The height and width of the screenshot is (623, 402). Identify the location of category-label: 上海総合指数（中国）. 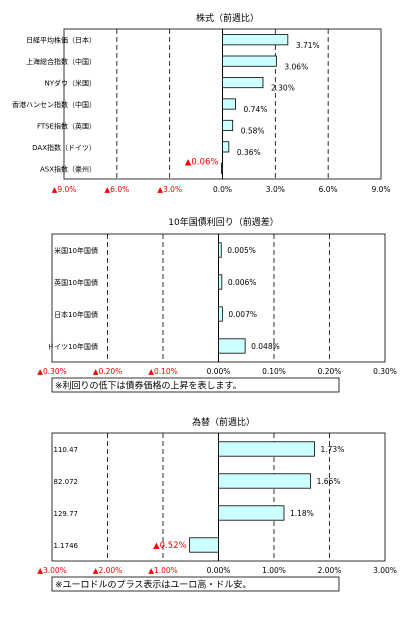
(61, 61).